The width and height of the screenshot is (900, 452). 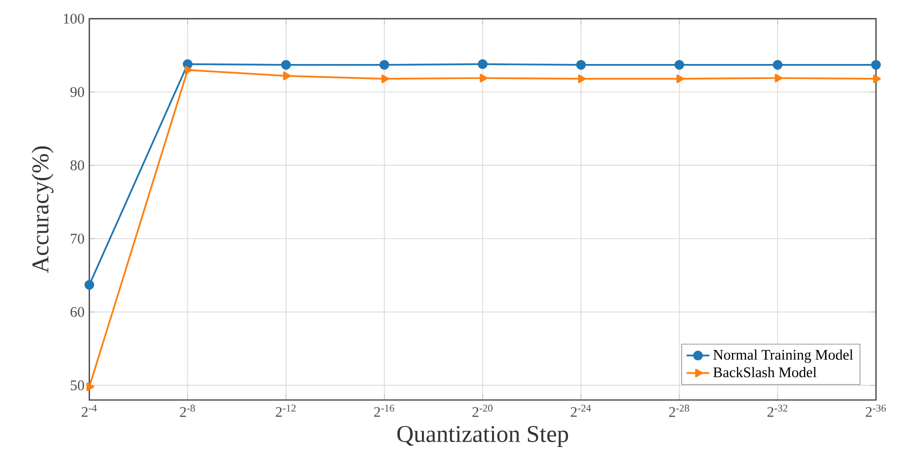 I want to click on y-tick-label: 80, so click(x=77, y=165).